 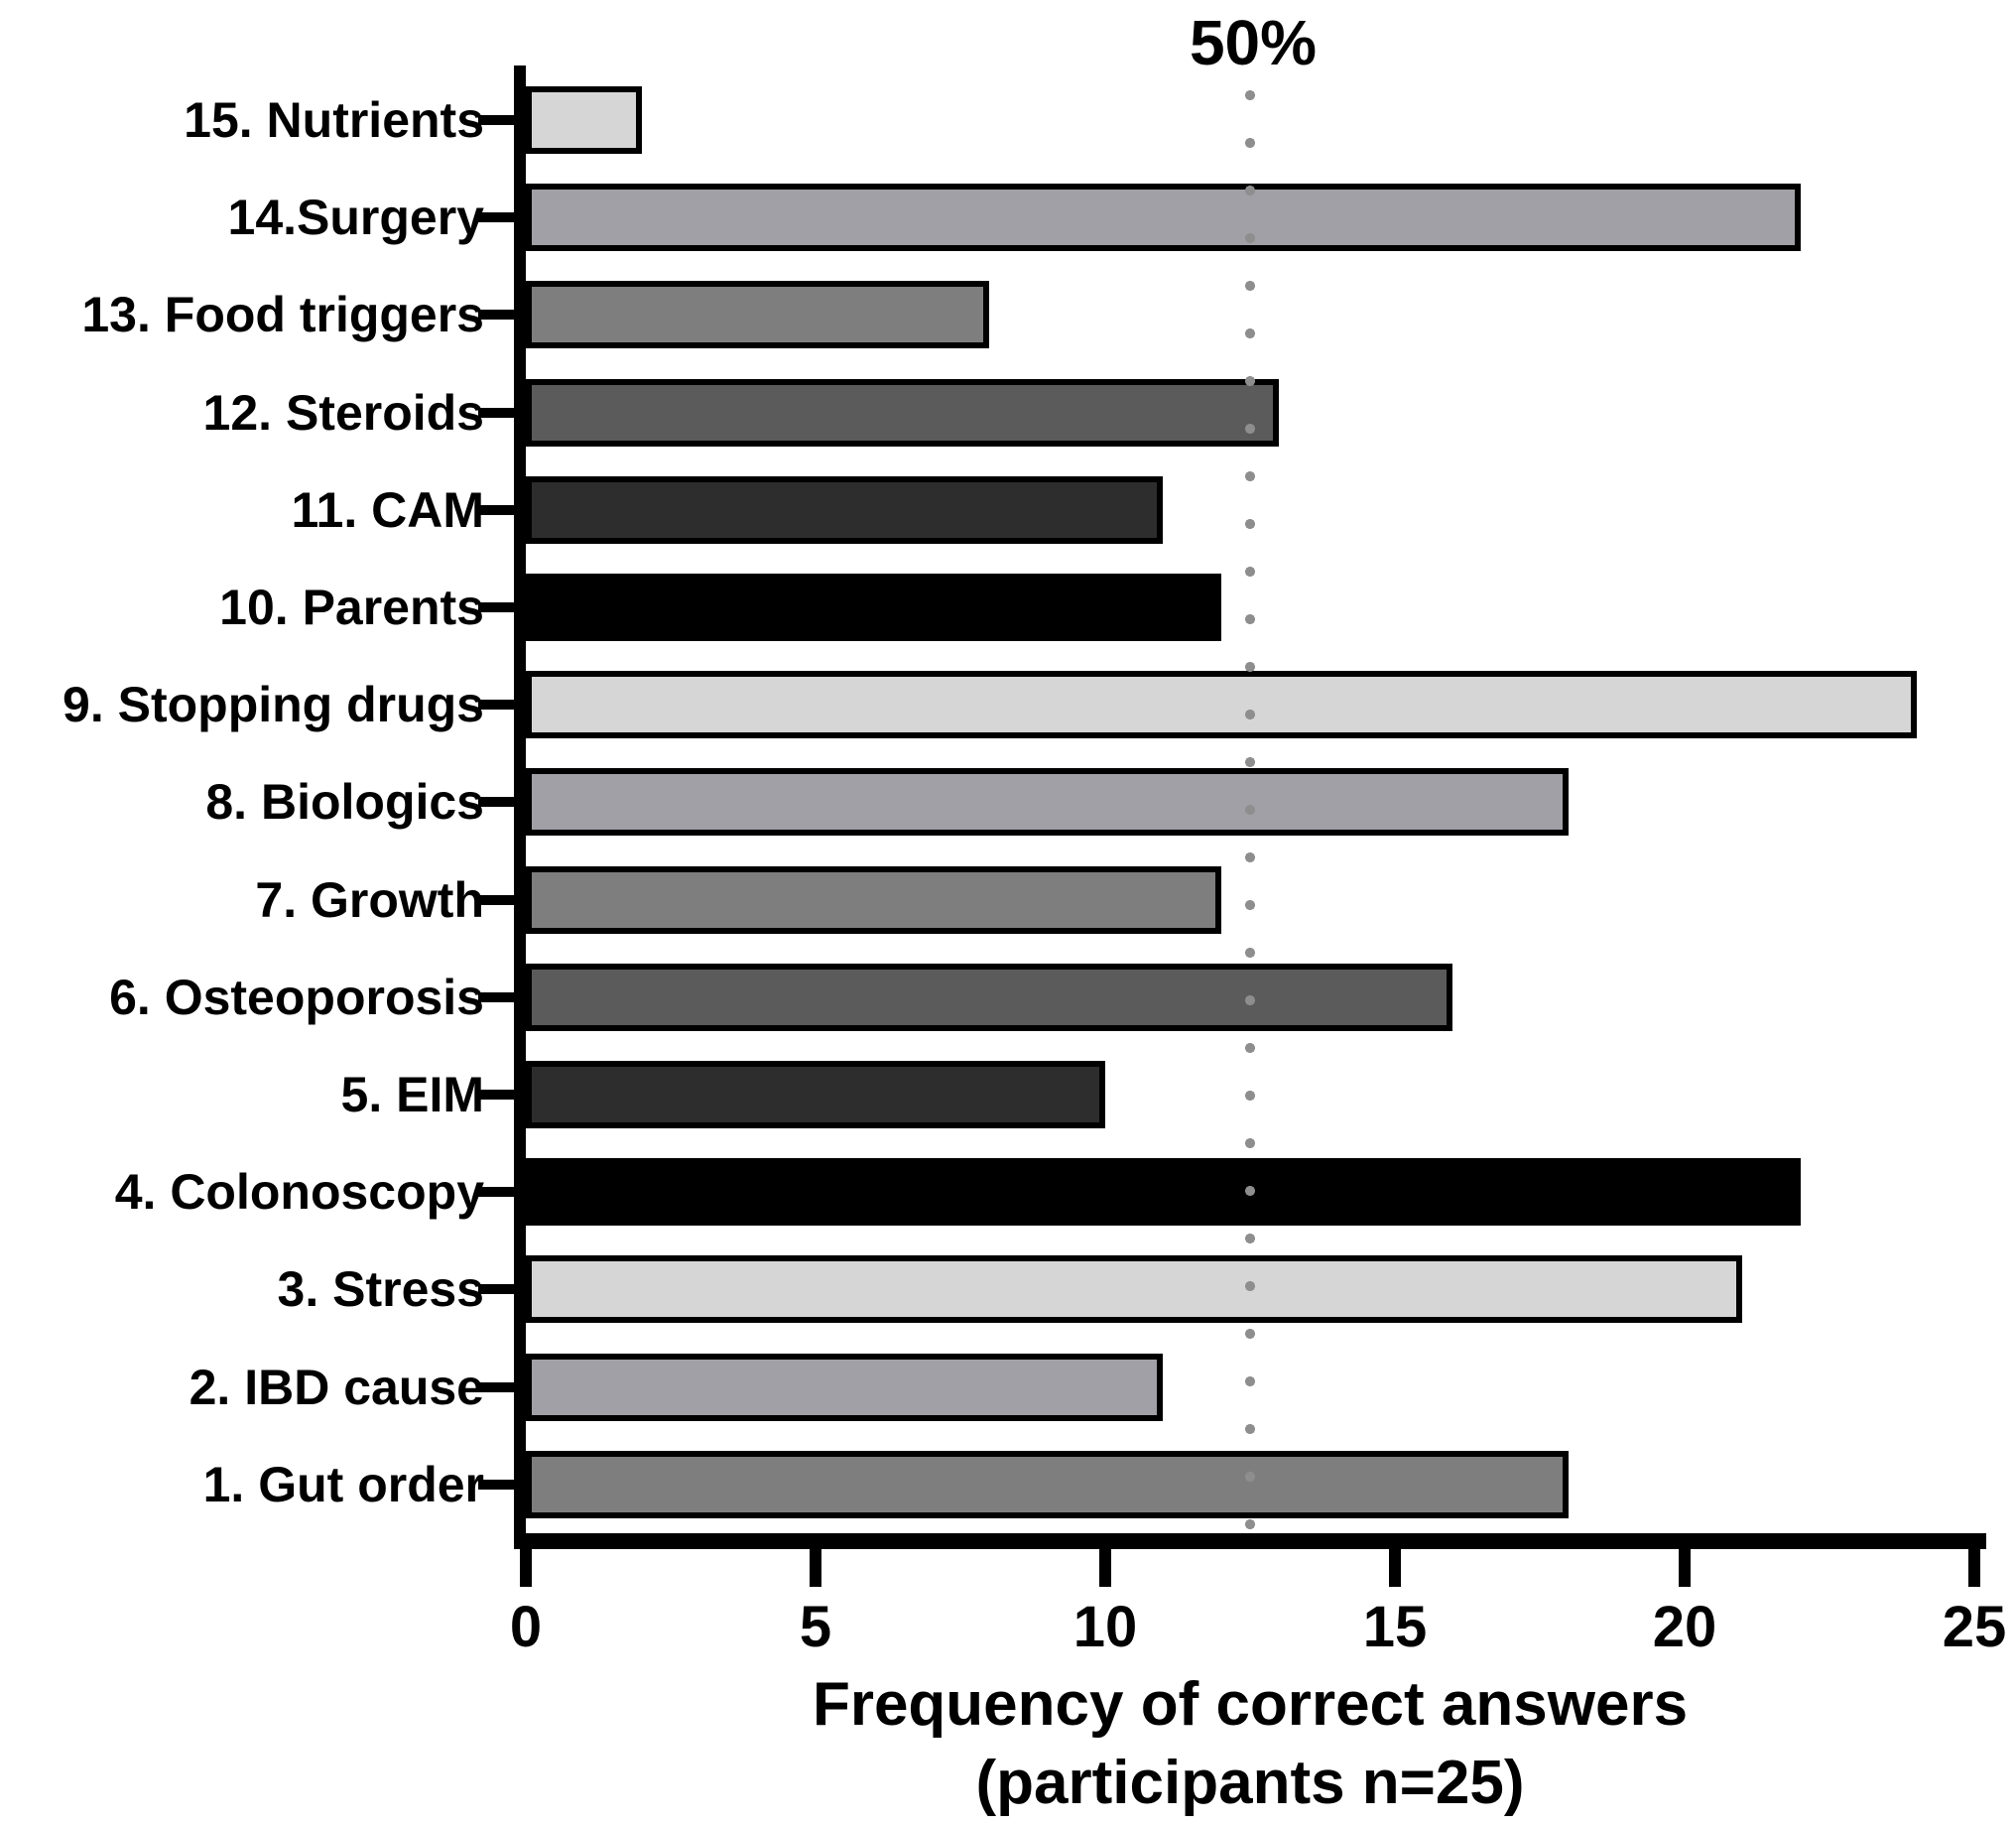 I want to click on category-label: 5. EIM, so click(x=412, y=1094).